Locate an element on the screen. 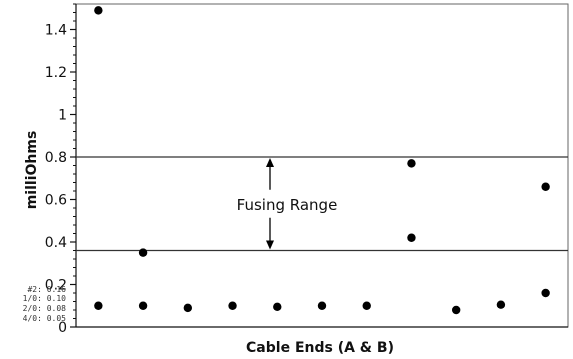 The width and height of the screenshot is (573, 359). legend-layer: #2: 0.161/0: 0.102/0: 0.084/0: 0.05 is located at coordinates (45, 304).